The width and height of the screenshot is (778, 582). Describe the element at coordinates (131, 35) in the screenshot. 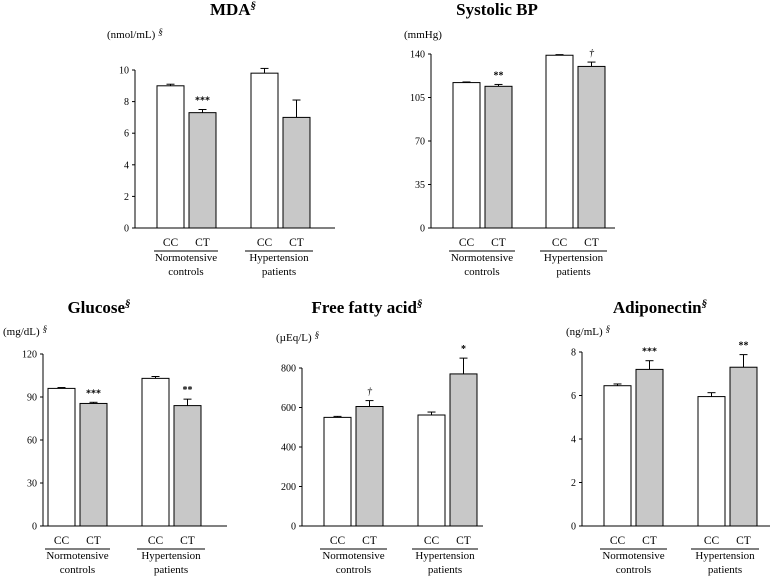

I see `y-axis-unit-text: (nmol/mL)` at that location.